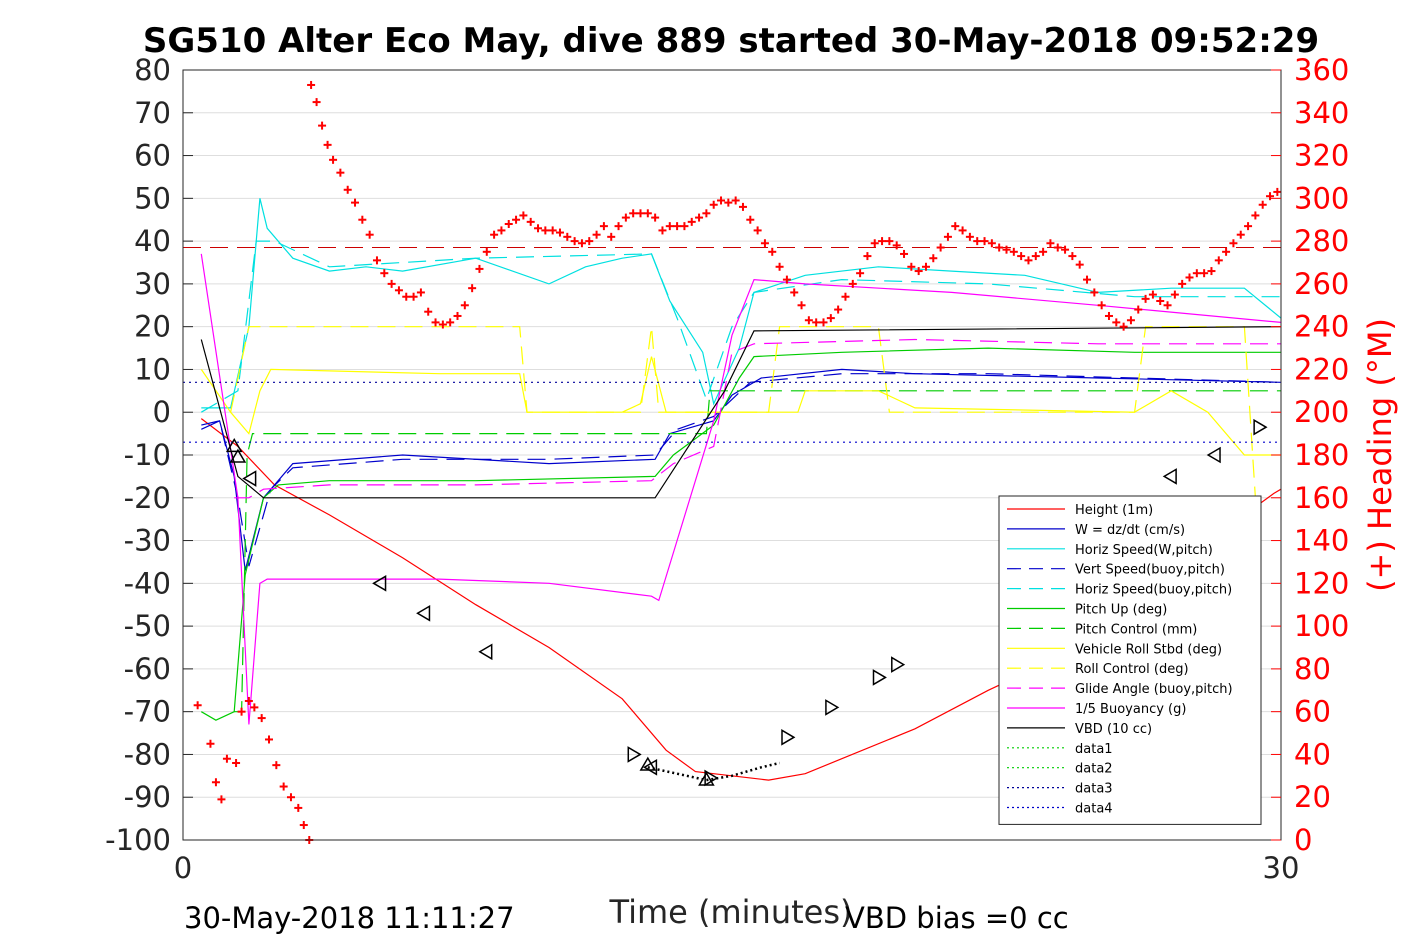 This screenshot has height=945, width=1417. What do you see at coordinates (152, 327) in the screenshot?
I see `y-tick-label: 20` at bounding box center [152, 327].